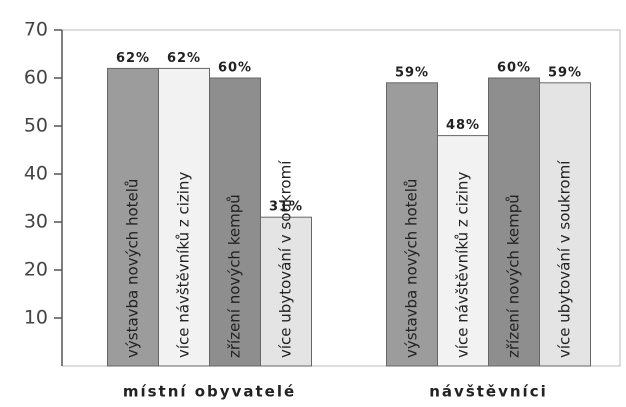 The width and height of the screenshot is (626, 407). I want to click on y-tick-label: 30, so click(36, 222).